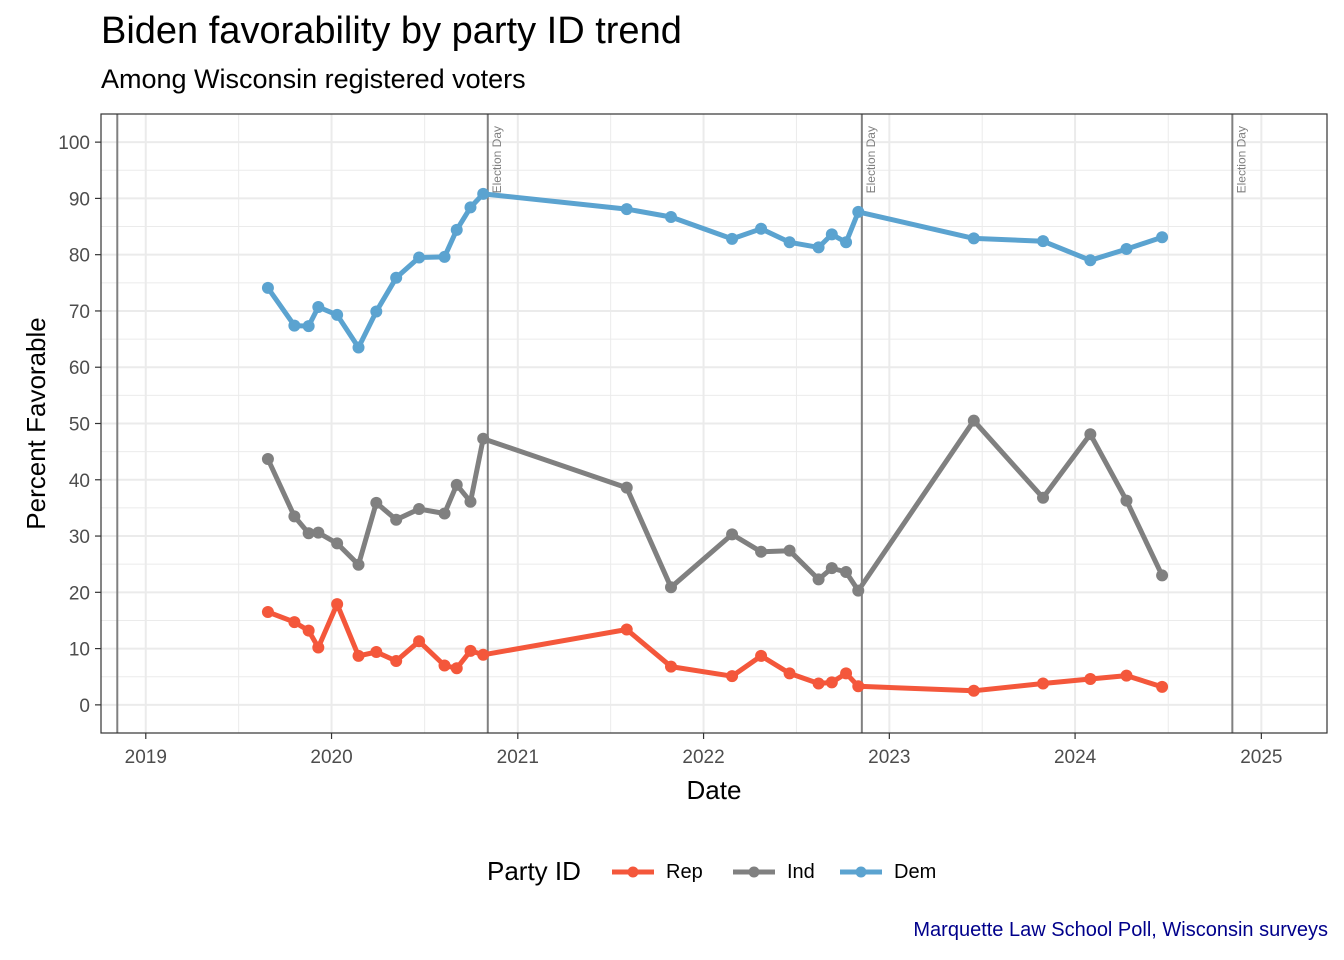  What do you see at coordinates (331, 757) in the screenshot?
I see `x-tick-label: 2020` at bounding box center [331, 757].